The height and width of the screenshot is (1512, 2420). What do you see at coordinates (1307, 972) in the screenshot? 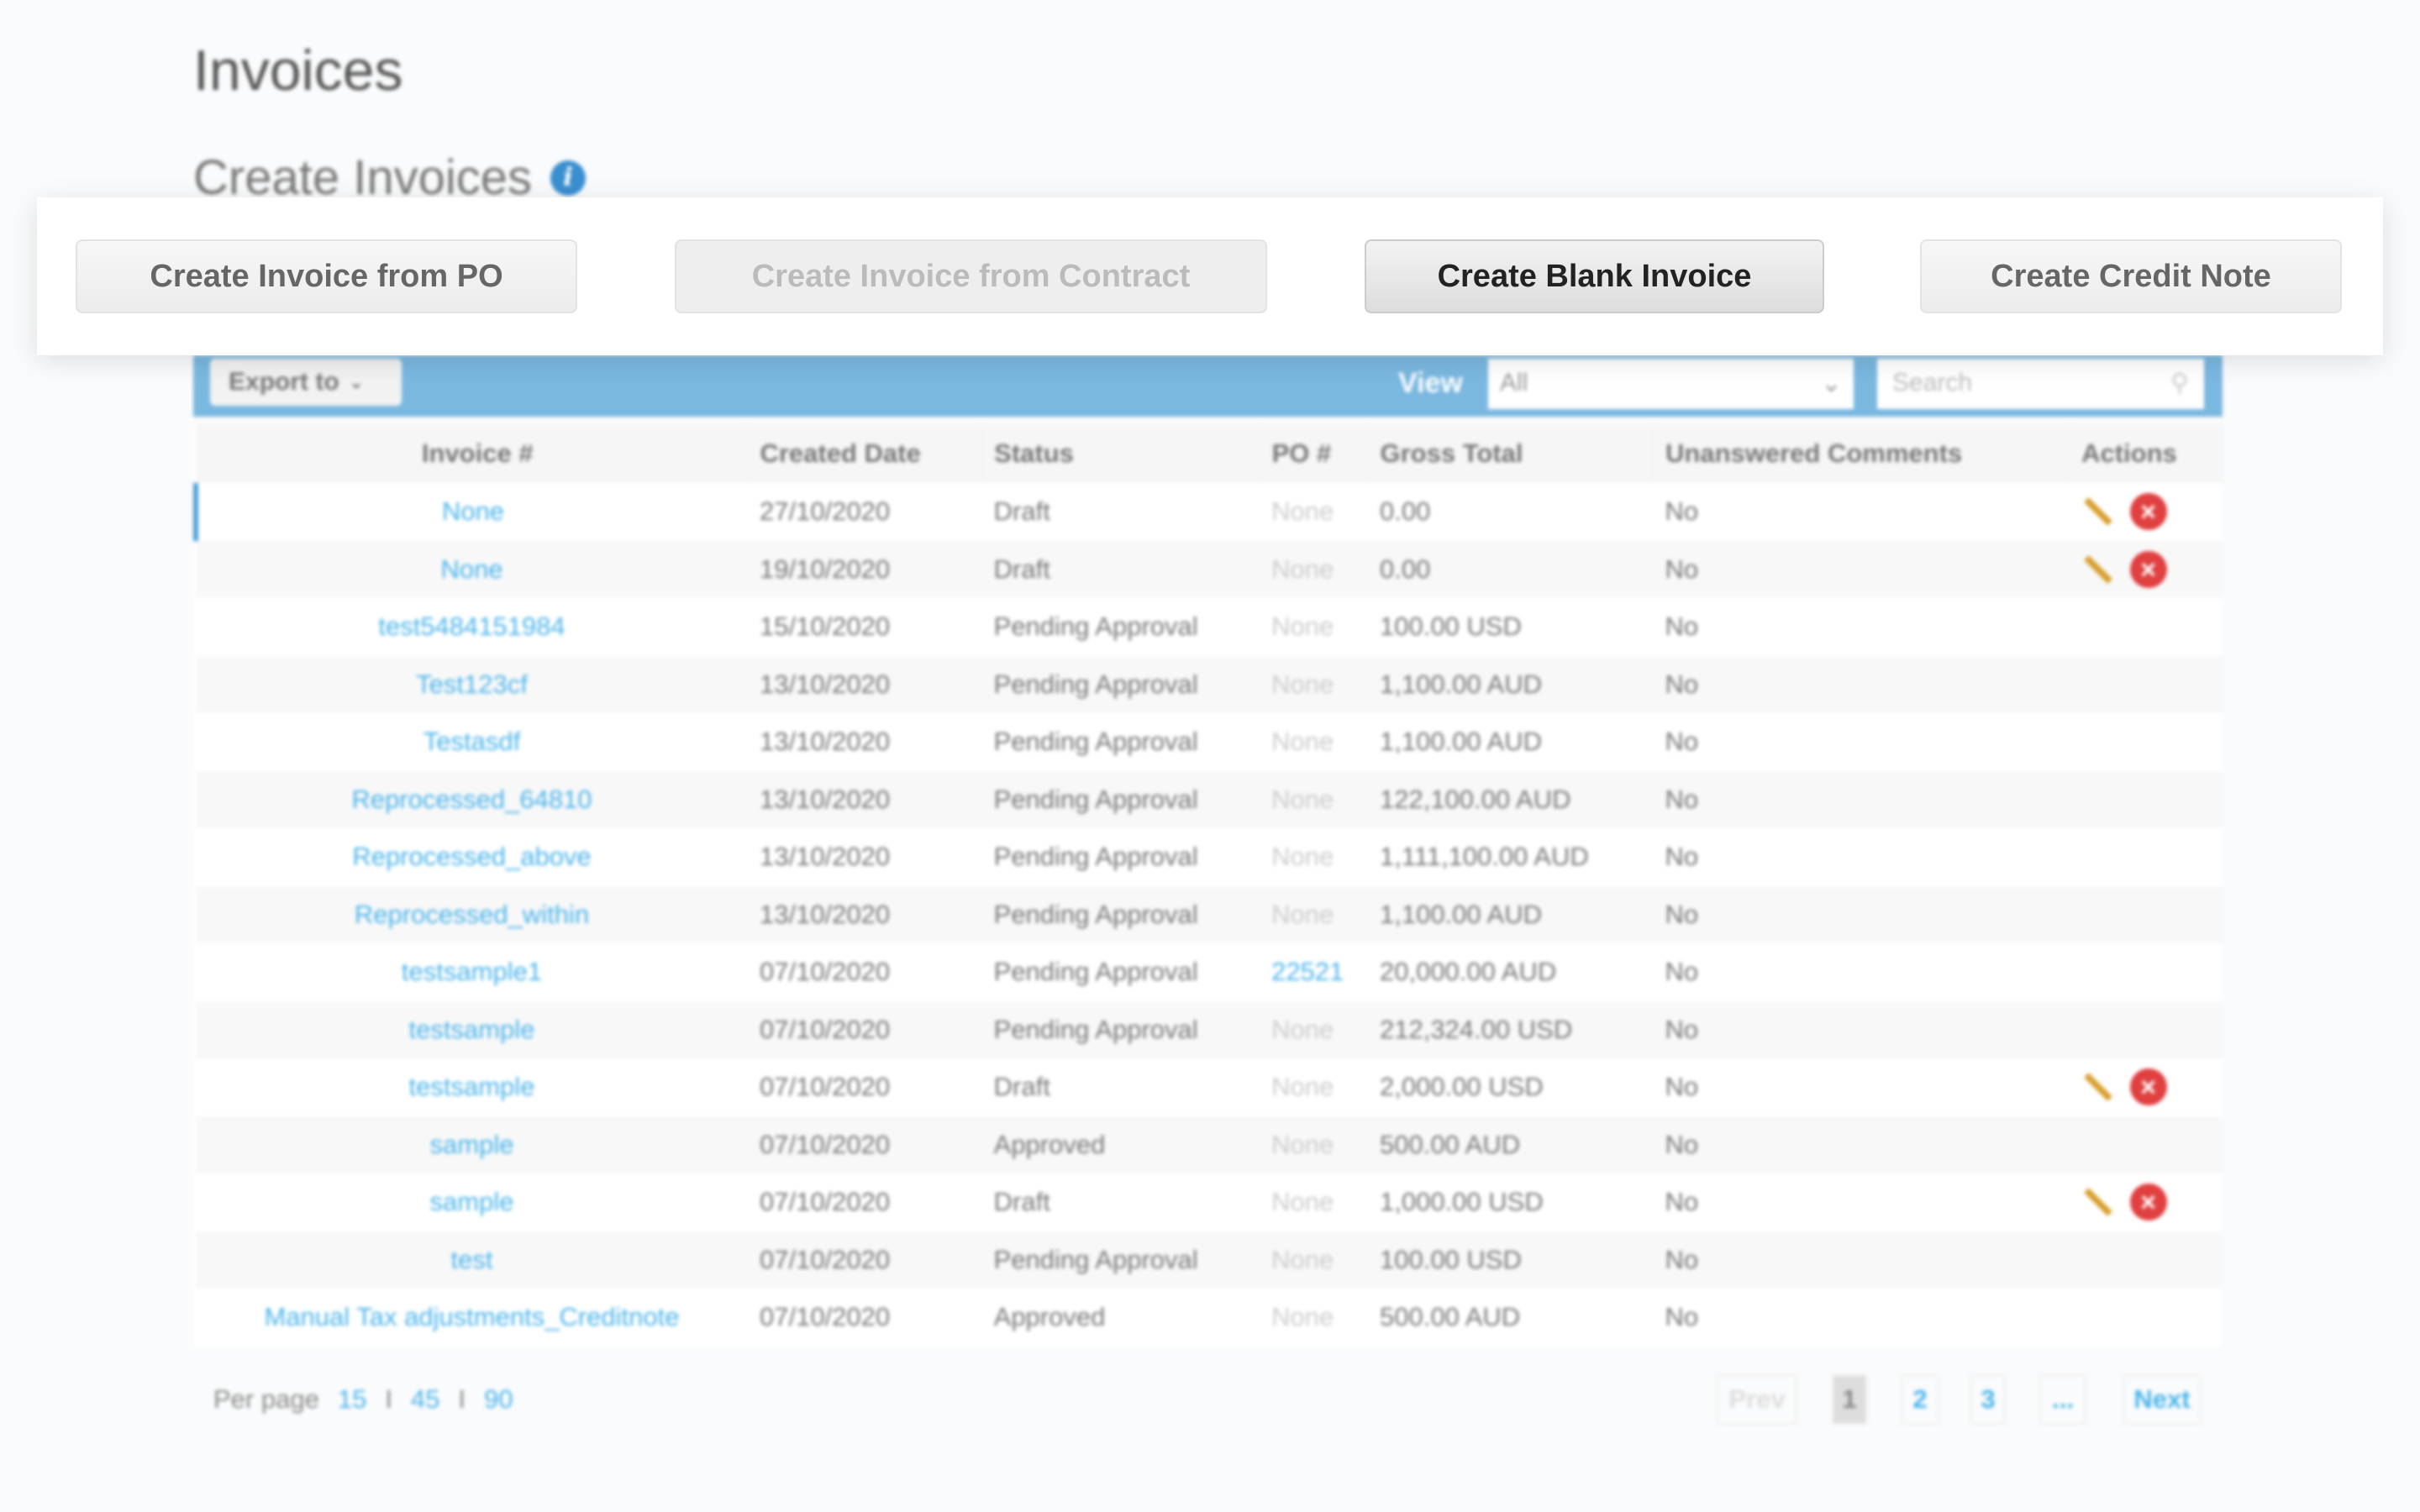
I see `po-number: 22521` at bounding box center [1307, 972].